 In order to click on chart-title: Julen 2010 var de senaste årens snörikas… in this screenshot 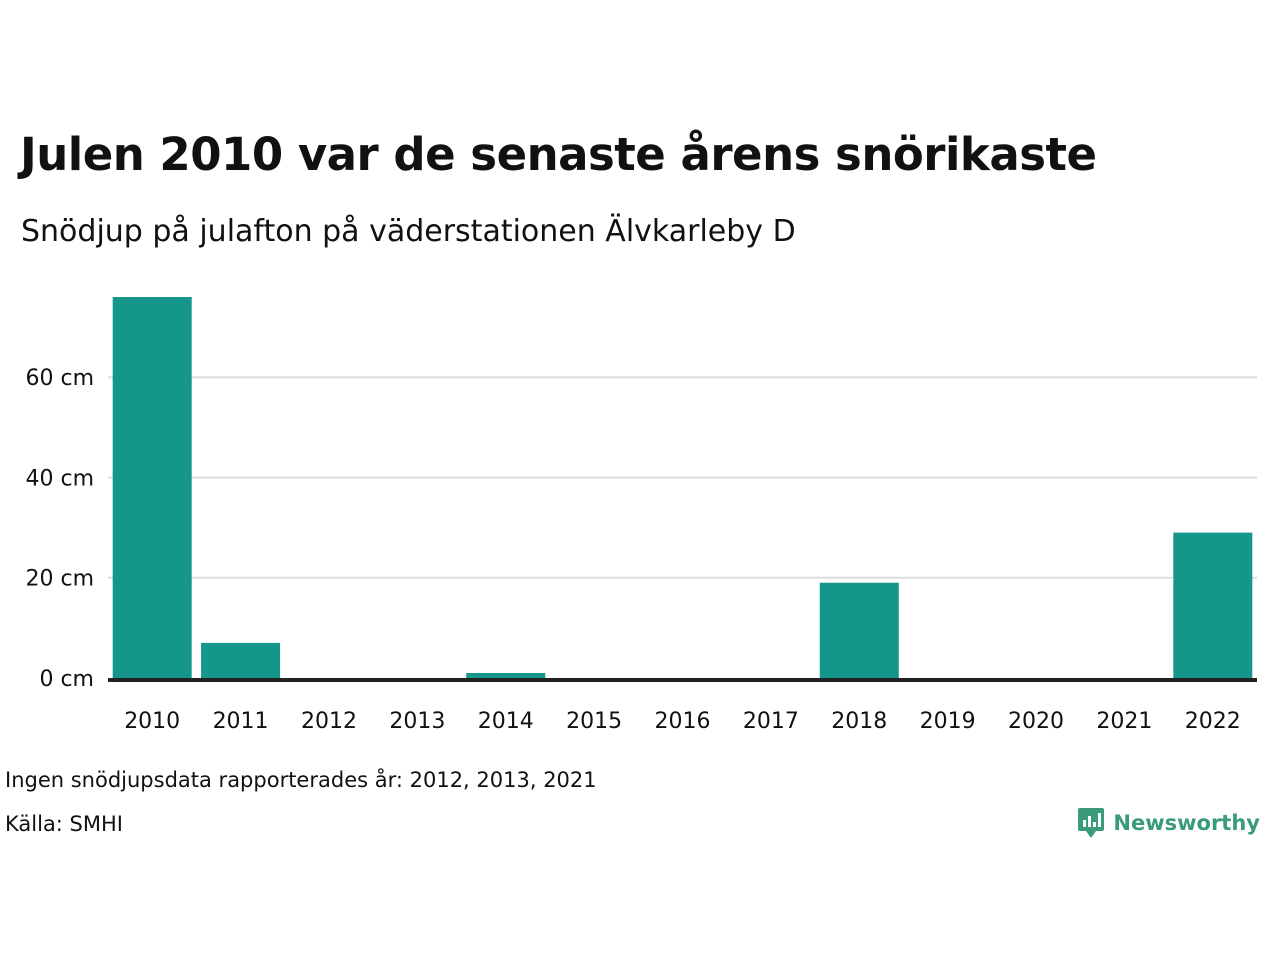, I will do `click(558, 154)`.